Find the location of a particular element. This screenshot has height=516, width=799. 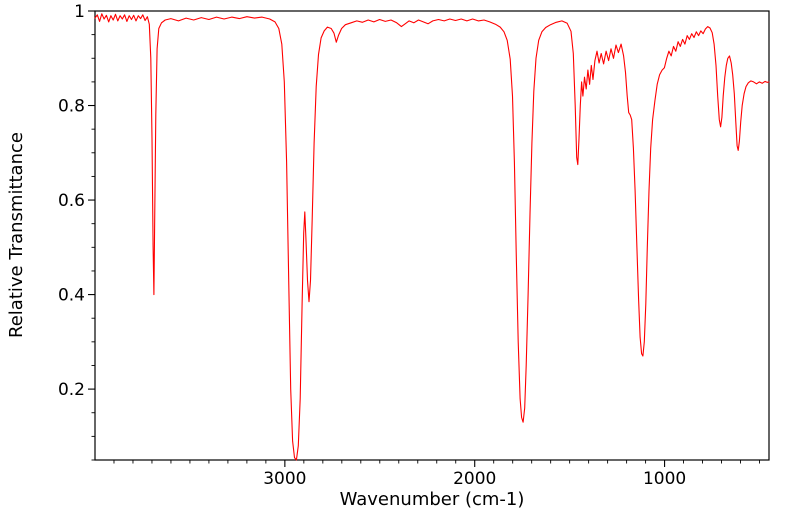

x-tick-label: 3000 is located at coordinates (284, 479).